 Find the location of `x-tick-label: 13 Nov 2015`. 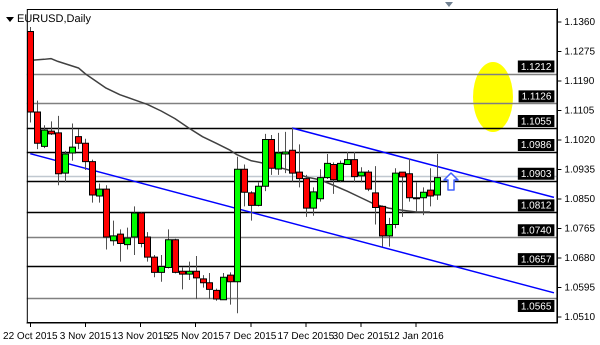

x-tick-label: 13 Nov 2015 is located at coordinates (141, 336).